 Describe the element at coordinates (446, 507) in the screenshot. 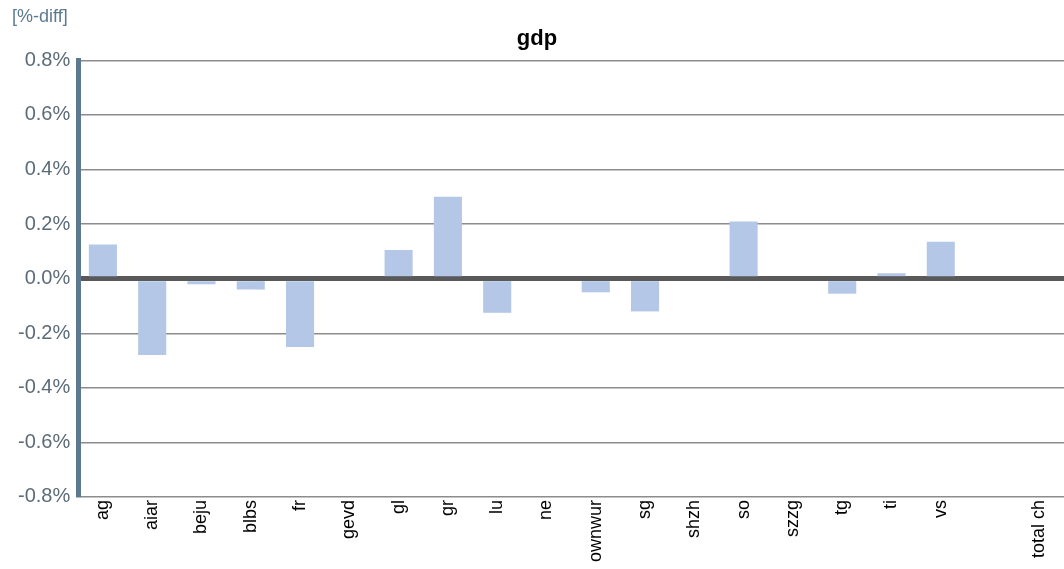

I see `x-tick-label: gr` at that location.